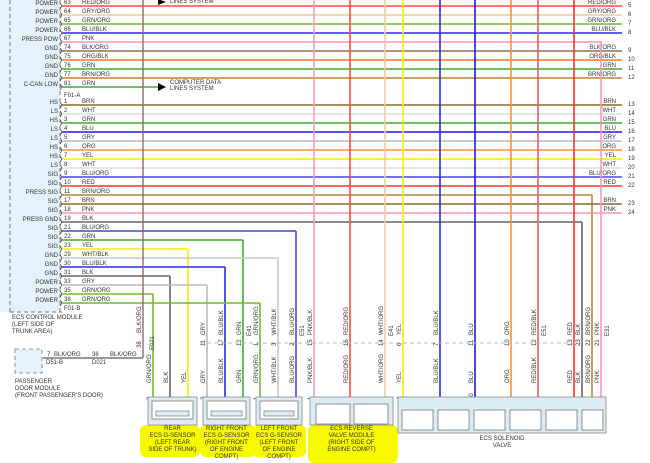 This screenshot has width=650, height=463. I want to click on right-wire-label: BRN, so click(609, 201).